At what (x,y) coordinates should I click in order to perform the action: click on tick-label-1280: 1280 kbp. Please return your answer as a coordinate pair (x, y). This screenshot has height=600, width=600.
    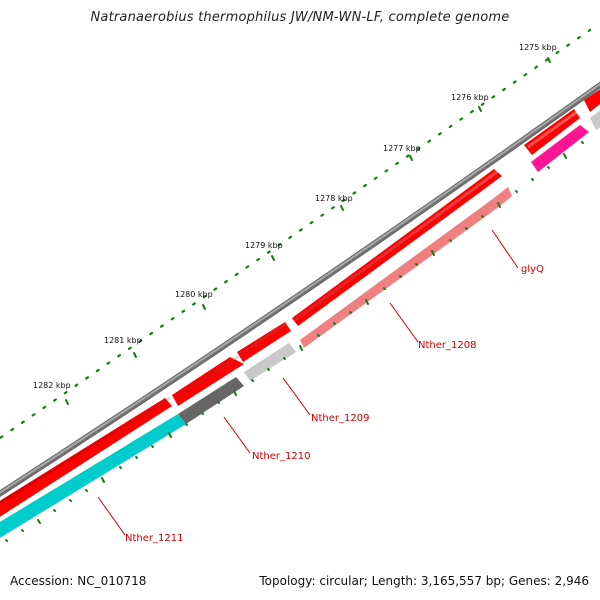
    Looking at the image, I should click on (194, 294).